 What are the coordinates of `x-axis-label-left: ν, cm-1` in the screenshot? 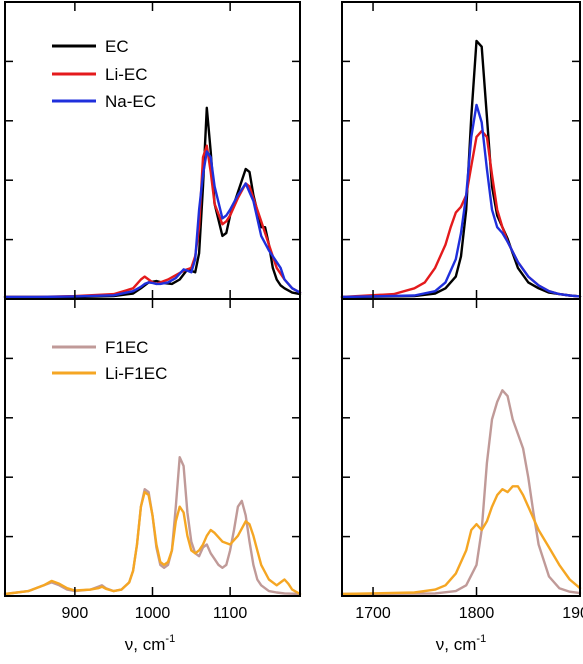 It's located at (150, 643).